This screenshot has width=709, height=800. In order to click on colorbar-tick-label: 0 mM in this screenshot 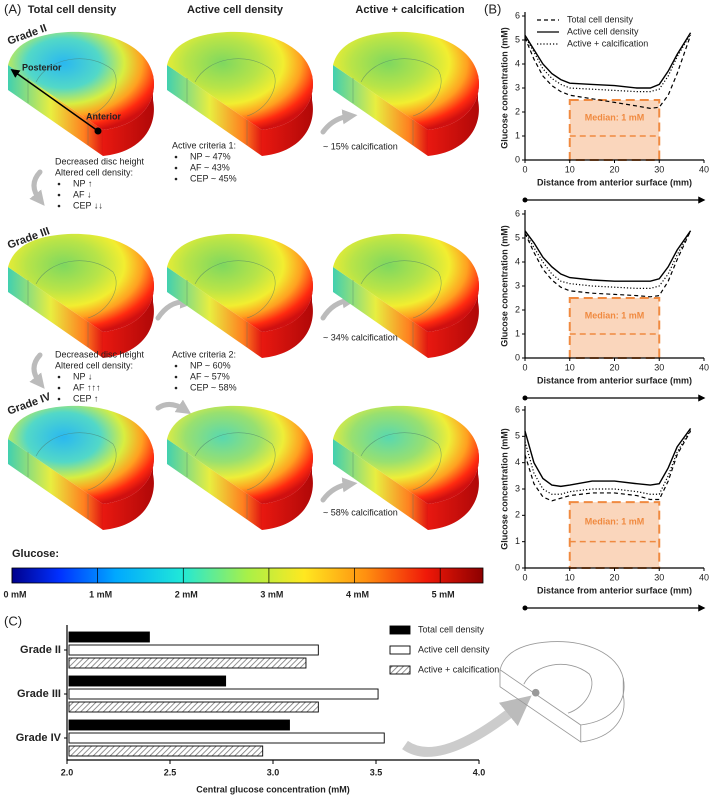, I will do `click(14, 594)`.